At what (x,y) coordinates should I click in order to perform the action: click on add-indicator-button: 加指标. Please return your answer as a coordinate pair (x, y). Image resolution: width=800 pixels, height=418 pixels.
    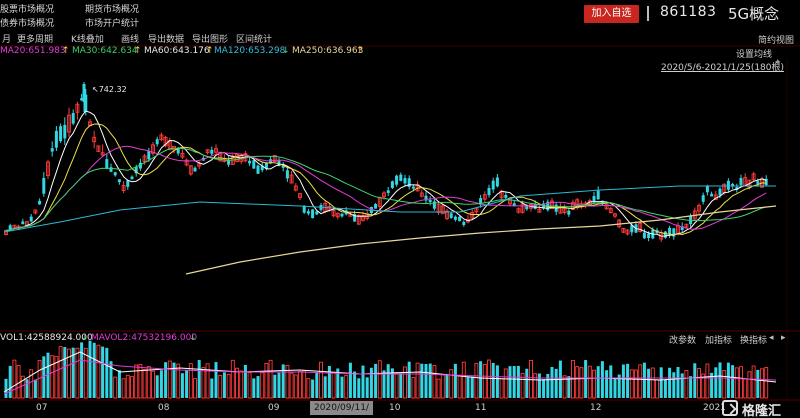
    Looking at the image, I should click on (719, 341).